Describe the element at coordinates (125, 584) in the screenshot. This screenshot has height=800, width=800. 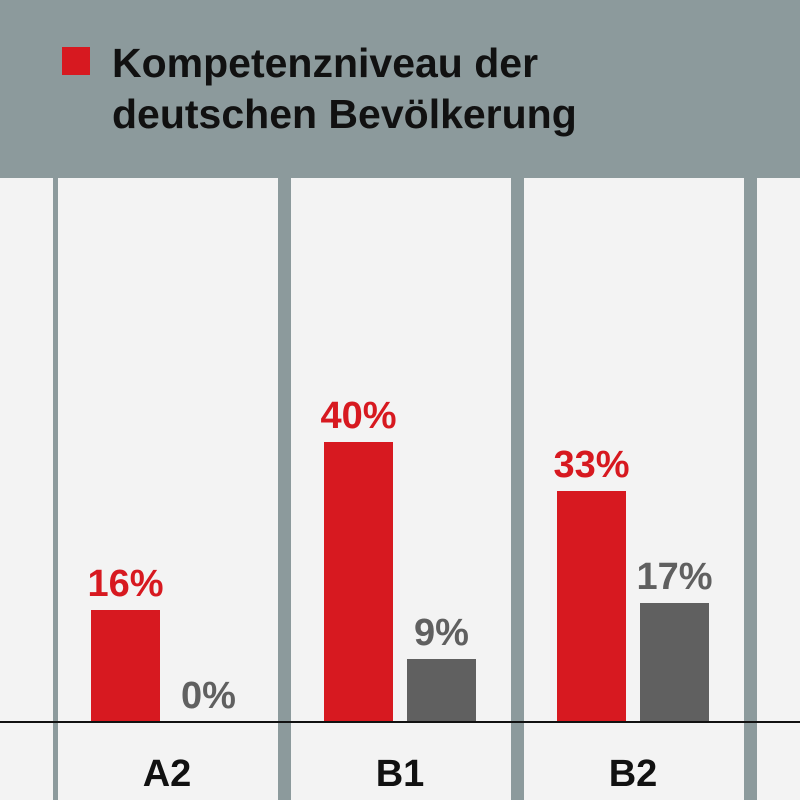
I see `value-label-a2-series-1: 16%` at that location.